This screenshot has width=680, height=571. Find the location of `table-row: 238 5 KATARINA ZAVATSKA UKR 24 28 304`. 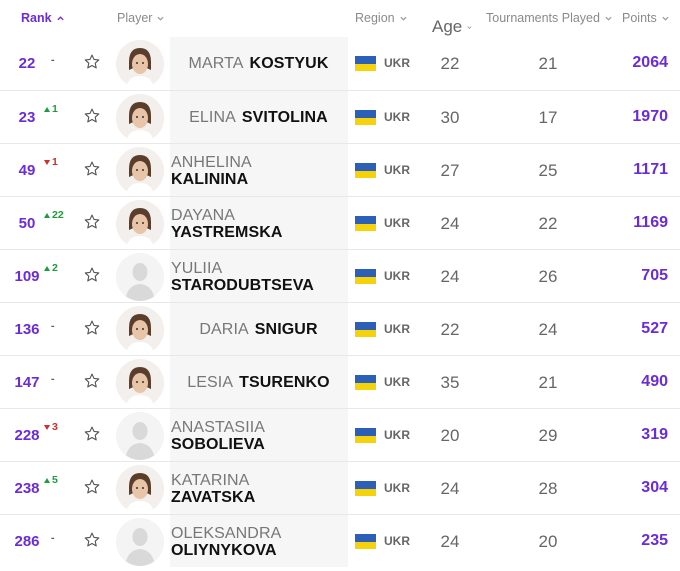

table-row: 238 5 KATARINA ZAVATSKA UKR 24 28 304 is located at coordinates (340, 487).